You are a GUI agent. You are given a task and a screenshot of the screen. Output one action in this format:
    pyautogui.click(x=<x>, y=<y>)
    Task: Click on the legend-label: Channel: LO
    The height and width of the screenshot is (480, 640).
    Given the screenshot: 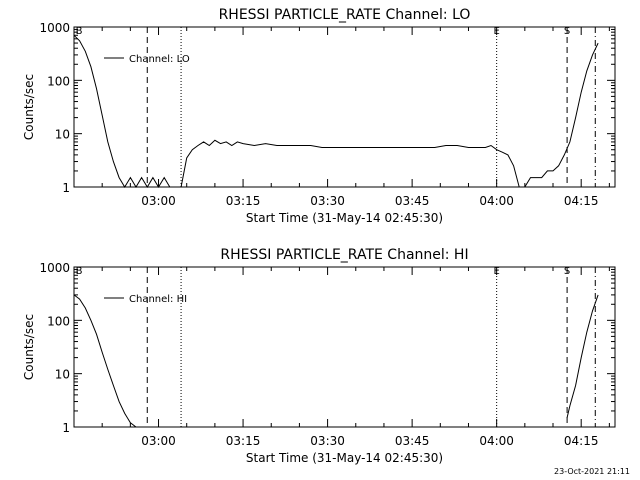 What is the action you would take?
    pyautogui.click(x=159, y=59)
    